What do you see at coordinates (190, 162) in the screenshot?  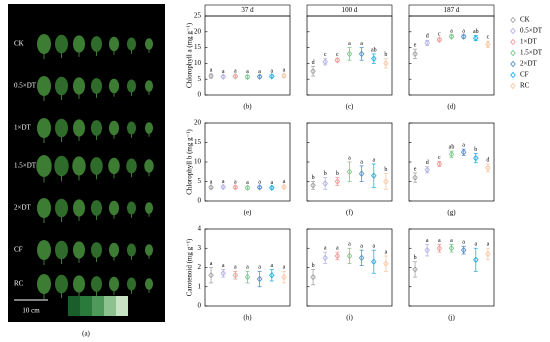 I see `y-axis-label: Chlorophyll b (mg g⁻¹)` at bounding box center [190, 162].